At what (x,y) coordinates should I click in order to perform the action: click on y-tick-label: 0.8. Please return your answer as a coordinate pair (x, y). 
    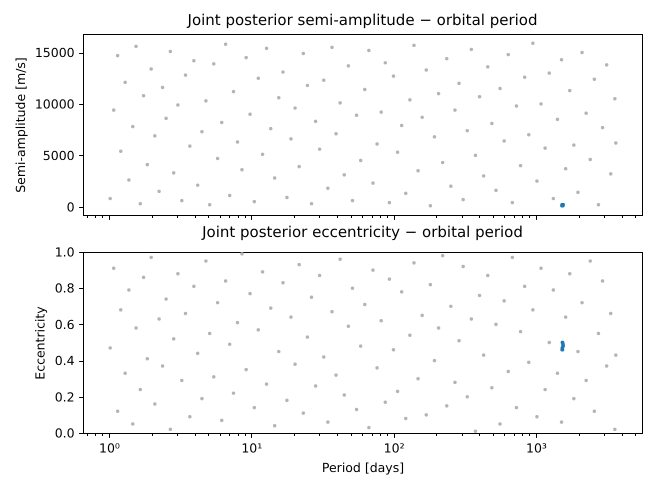
    Looking at the image, I should click on (64, 288).